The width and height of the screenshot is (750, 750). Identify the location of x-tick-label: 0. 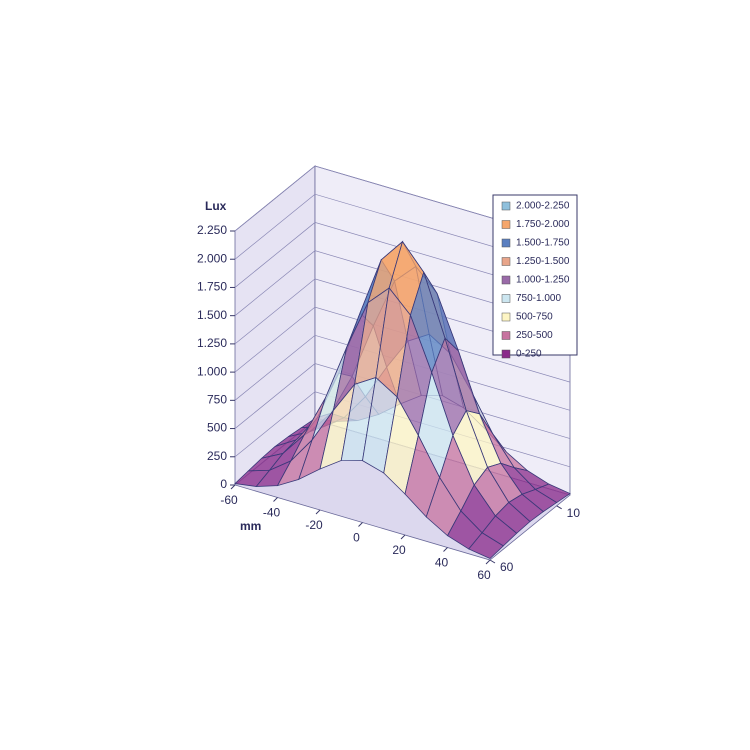
(356, 538).